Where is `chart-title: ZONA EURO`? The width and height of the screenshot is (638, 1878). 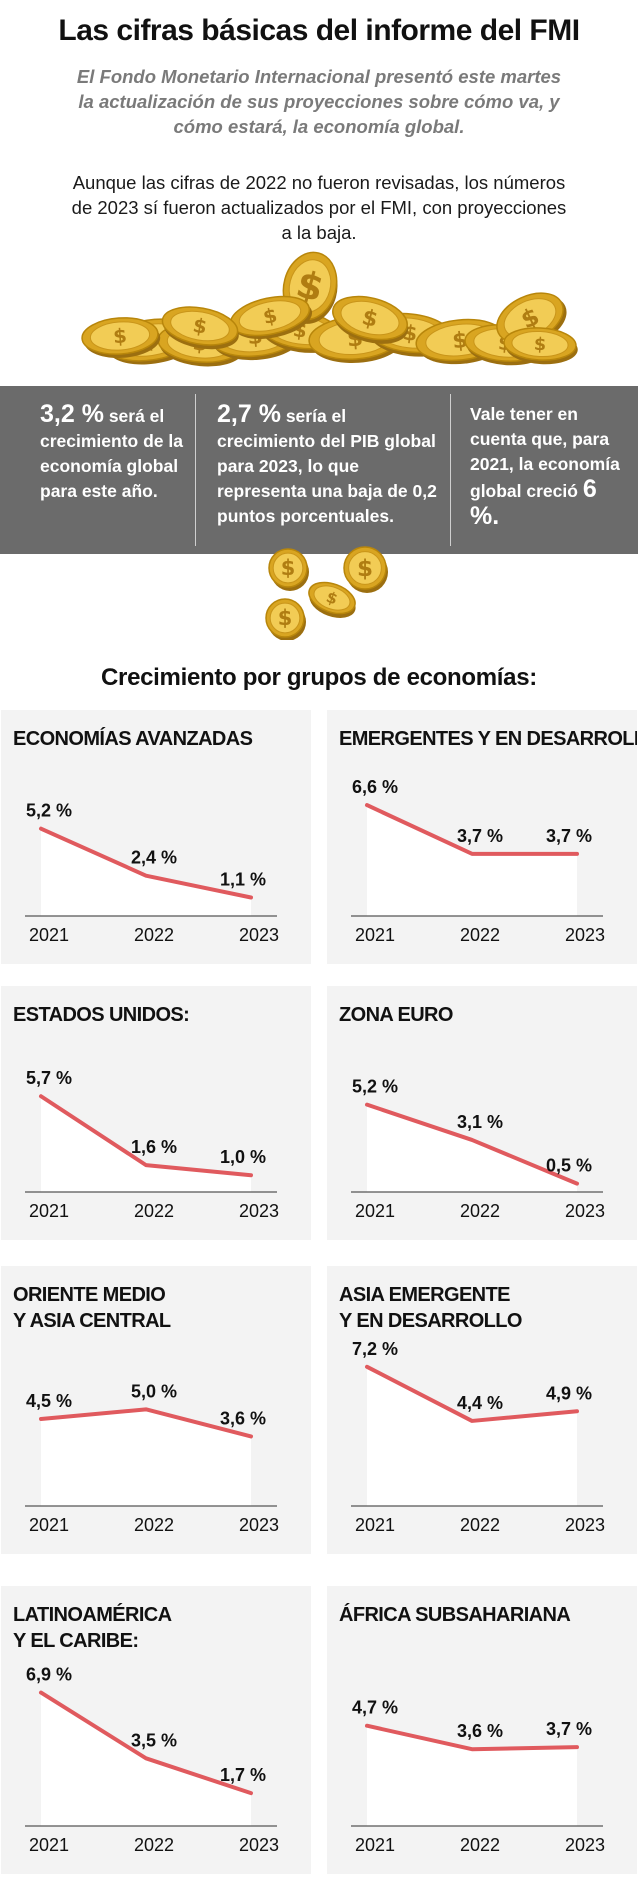
chart-title: ZONA EURO is located at coordinates (396, 1015).